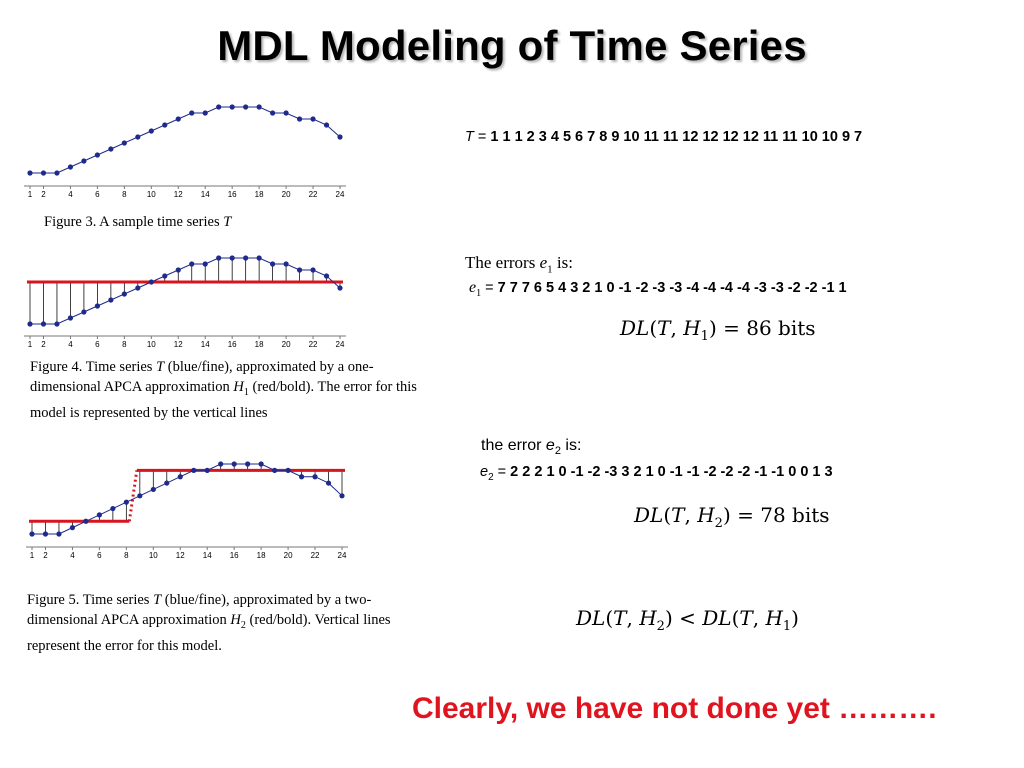 The width and height of the screenshot is (1024, 768). I want to click on conclusion-text: Clearly, we have not done yet ………., so click(674, 708).